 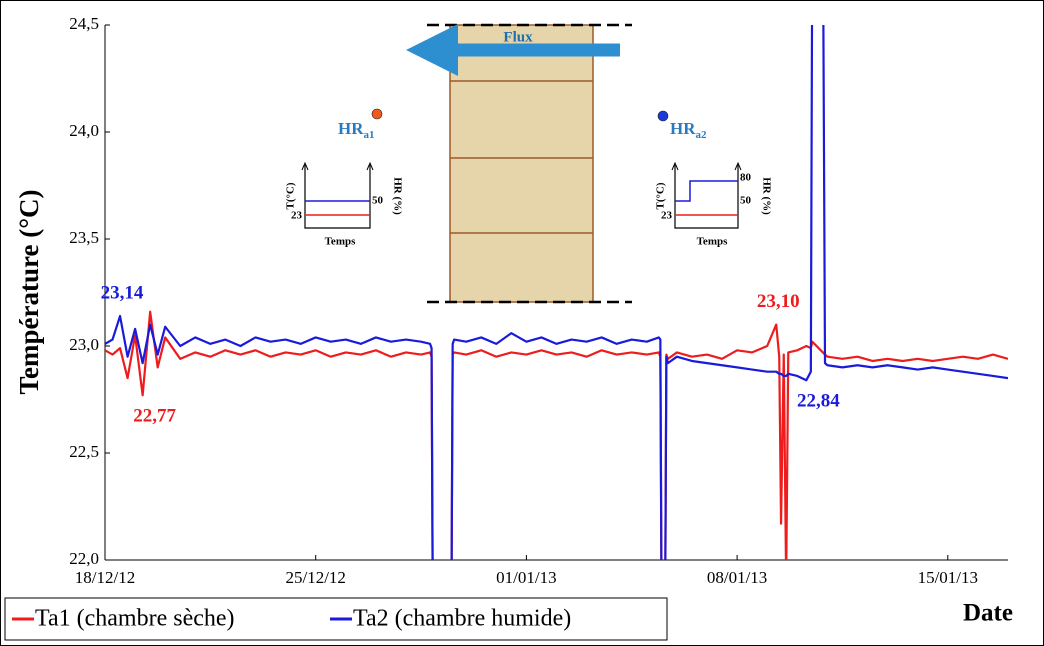 What do you see at coordinates (84, 344) in the screenshot?
I see `y-tick-label: 23,0` at bounding box center [84, 344].